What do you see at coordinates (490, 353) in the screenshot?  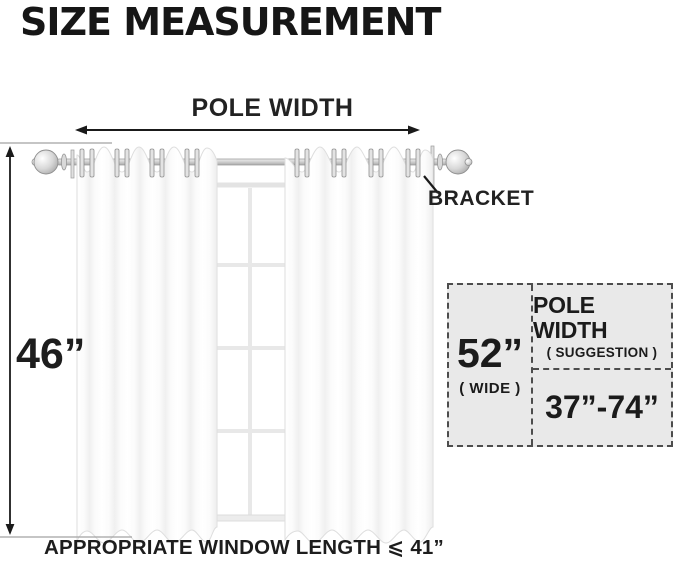 I see `panel-width-value: 52”` at bounding box center [490, 353].